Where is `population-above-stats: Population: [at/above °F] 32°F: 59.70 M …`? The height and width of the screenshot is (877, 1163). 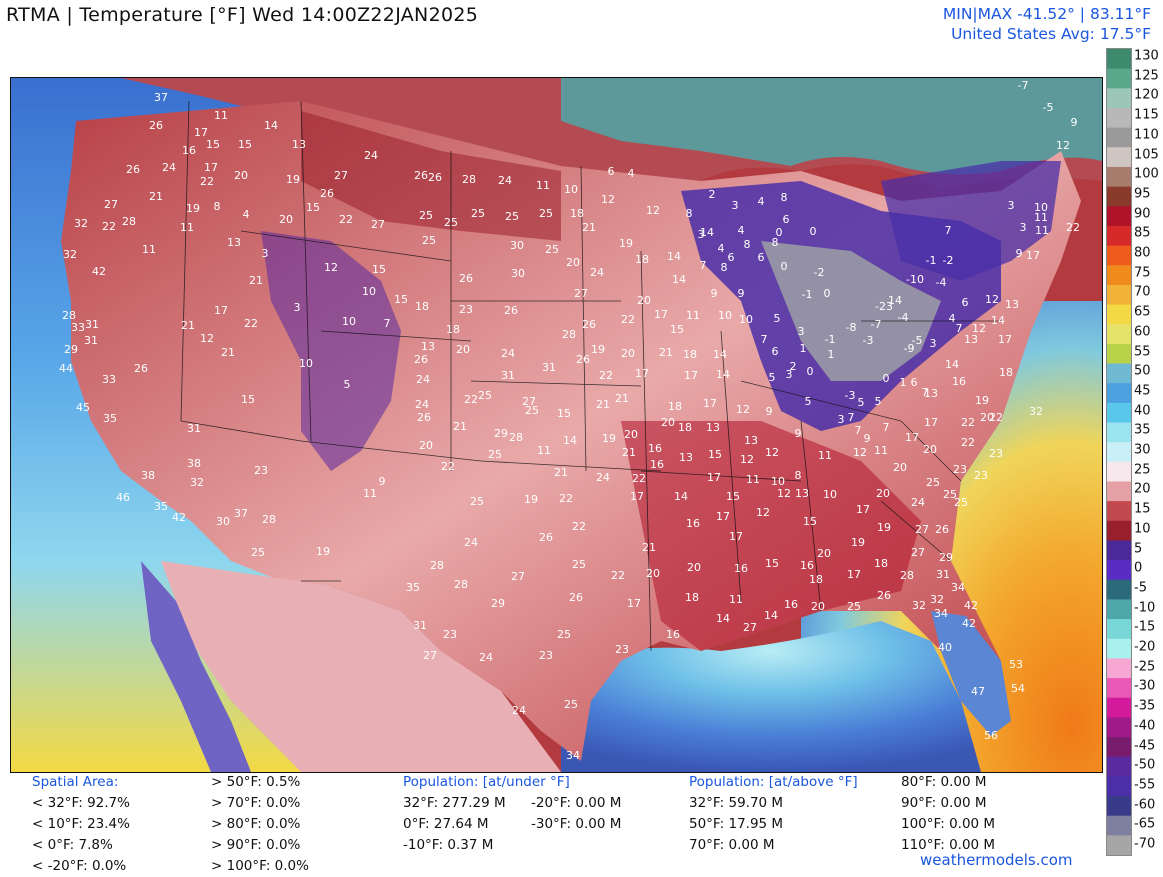
population-above-stats: Population: [at/above °F] 32°F: 59.70 M … is located at coordinates (773, 814).